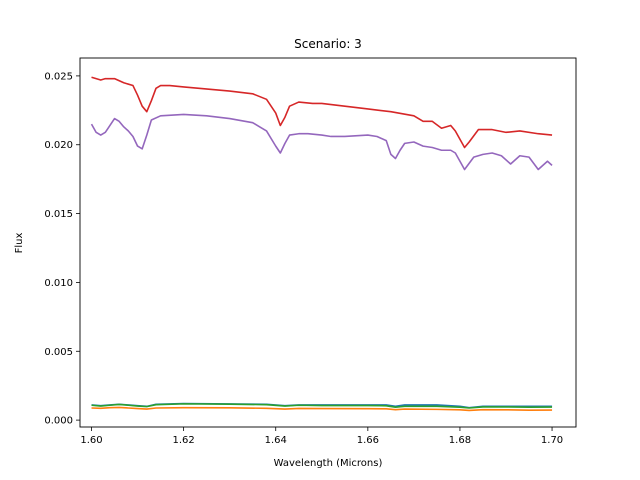  I want to click on x-axis-label: Wavelength (Microns), so click(328, 463).